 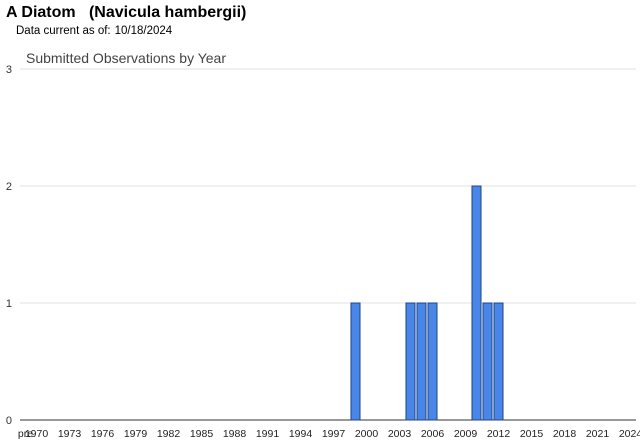 I want to click on data-date-label: Data current as of:, so click(x=63, y=31).